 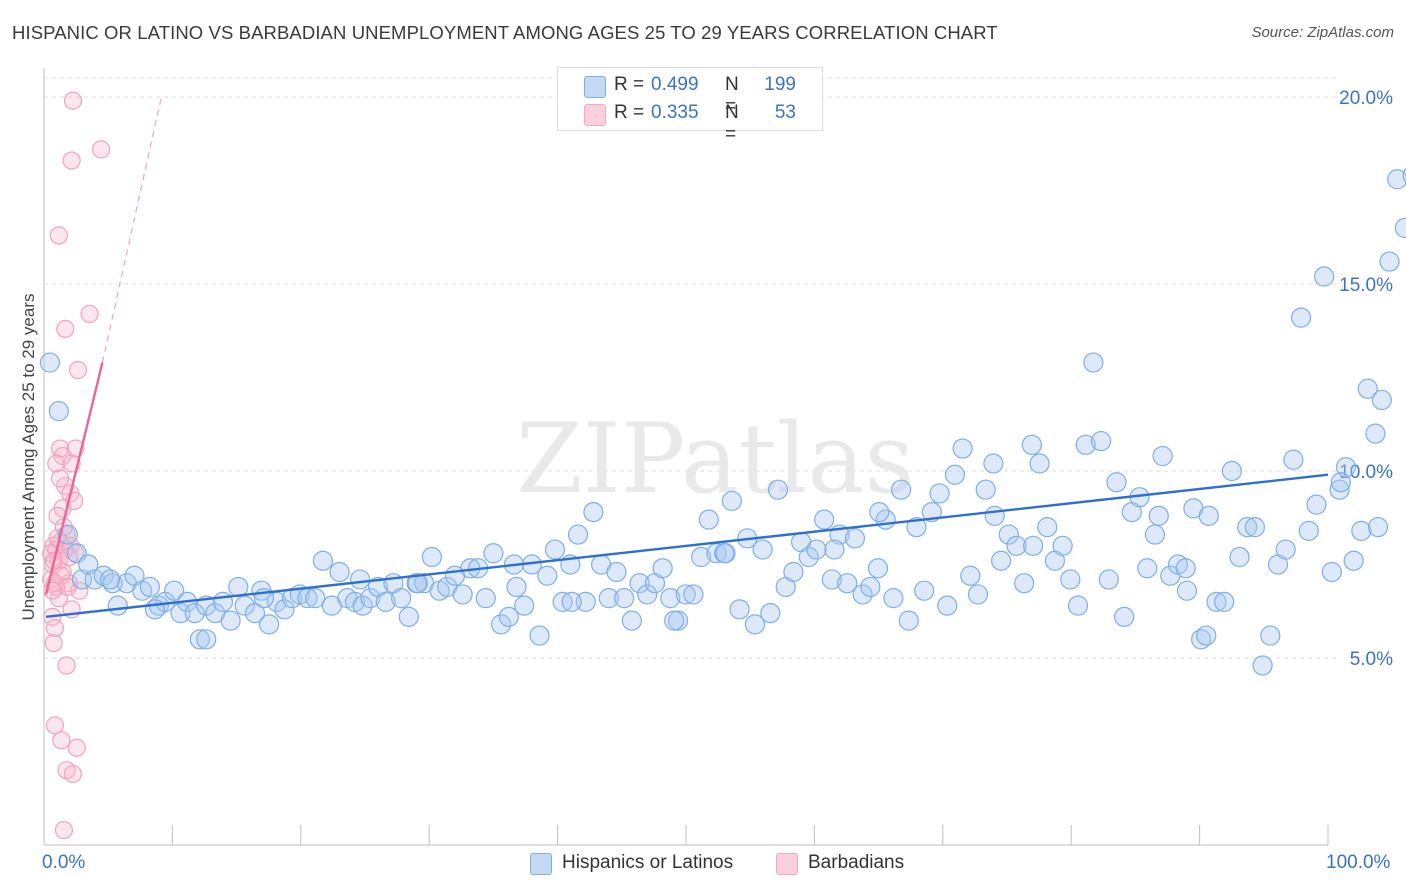 What do you see at coordinates (1358, 862) in the screenshot?
I see `x-tick-label-right: 100.0%` at bounding box center [1358, 862].